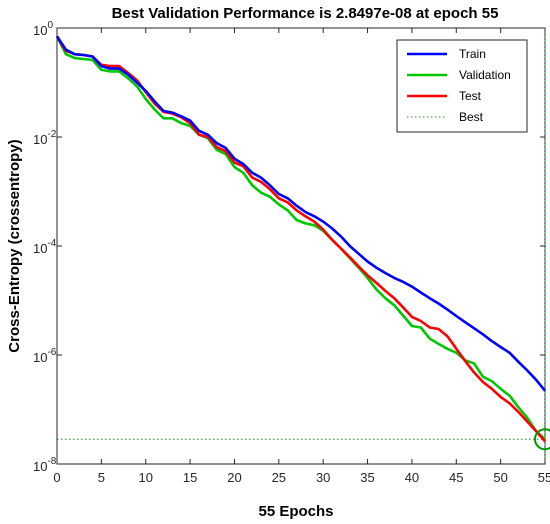  What do you see at coordinates (323, 477) in the screenshot?
I see `x-tick-label: 30` at bounding box center [323, 477].